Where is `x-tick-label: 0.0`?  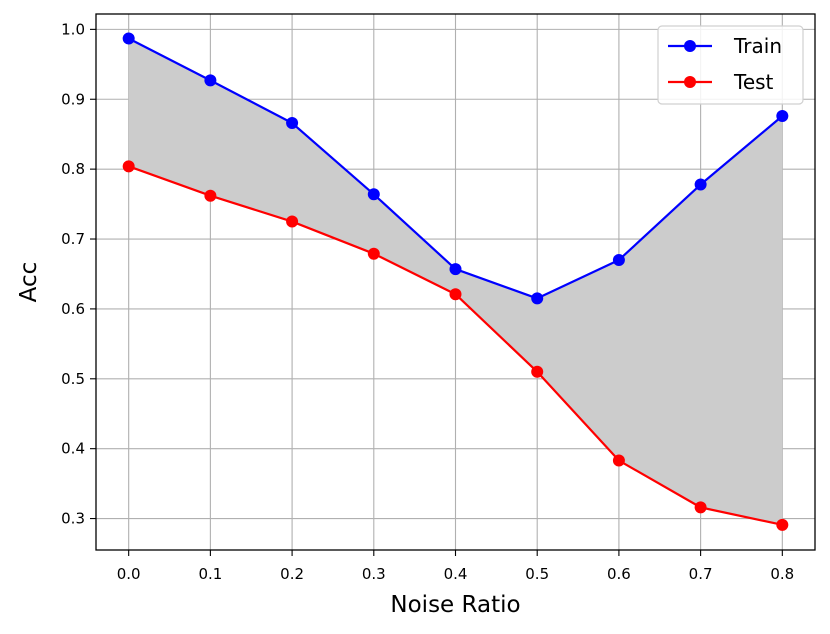
x-tick-label: 0.0 is located at coordinates (129, 574).